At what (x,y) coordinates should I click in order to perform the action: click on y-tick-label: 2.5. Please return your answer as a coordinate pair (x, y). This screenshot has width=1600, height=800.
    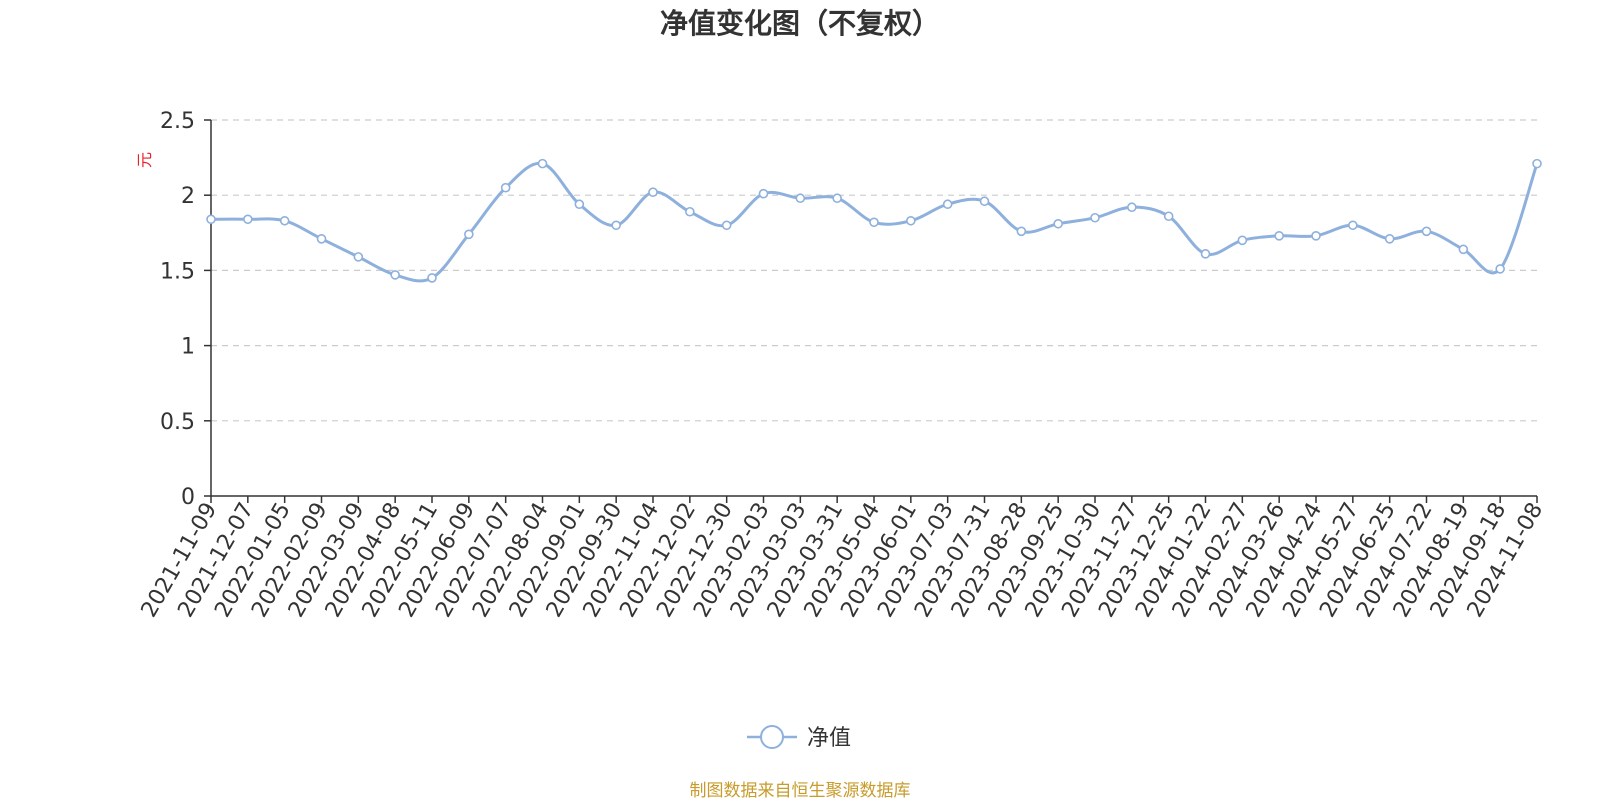
    Looking at the image, I should click on (177, 121).